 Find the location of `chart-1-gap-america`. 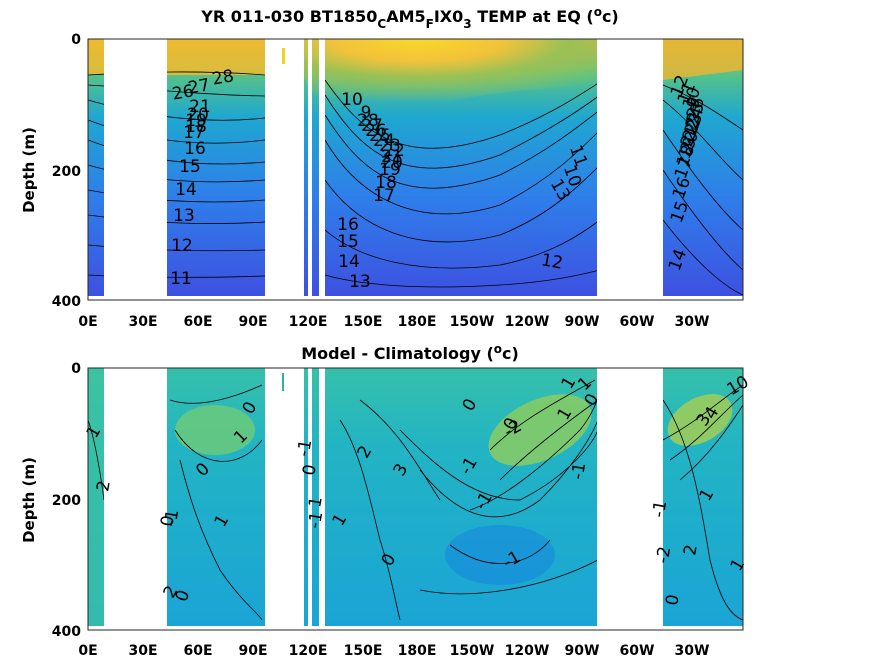

chart-1-gap-america is located at coordinates (630, 169).